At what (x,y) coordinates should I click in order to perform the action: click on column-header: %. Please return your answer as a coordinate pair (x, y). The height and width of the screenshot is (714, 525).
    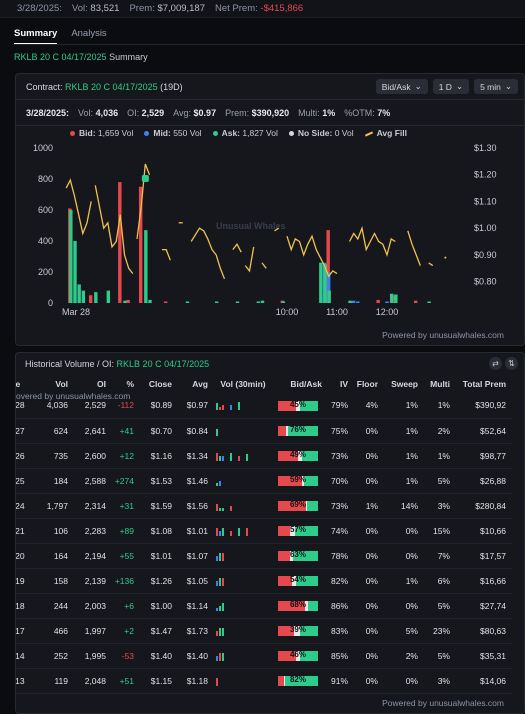
    Looking at the image, I should click on (130, 384).